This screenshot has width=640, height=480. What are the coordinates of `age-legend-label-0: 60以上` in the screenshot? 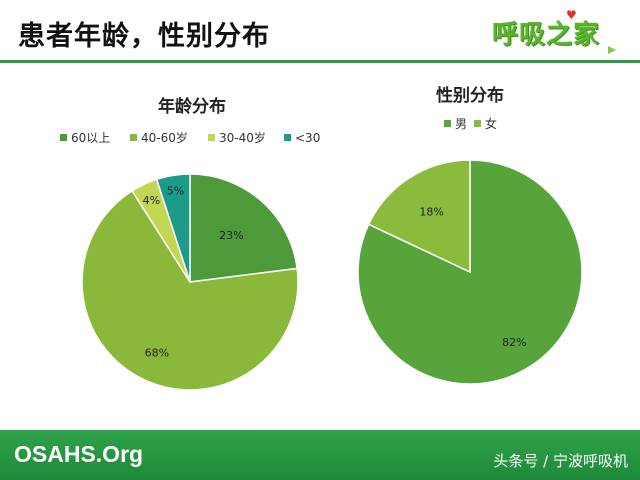 It's located at (90, 138).